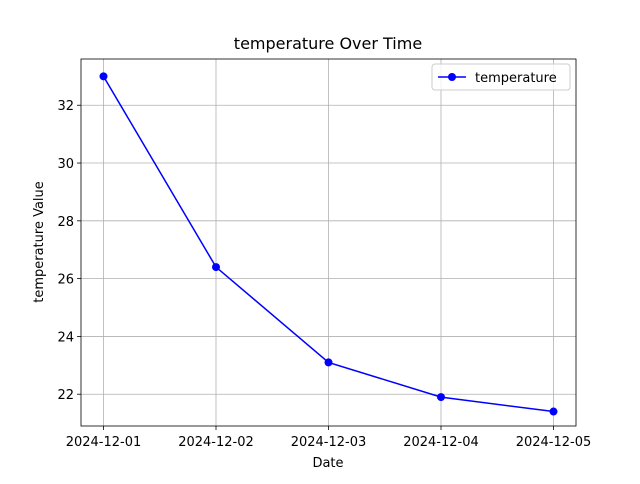 The image size is (640, 484). I want to click on x-tick-label: 2024-12-03, so click(329, 442).